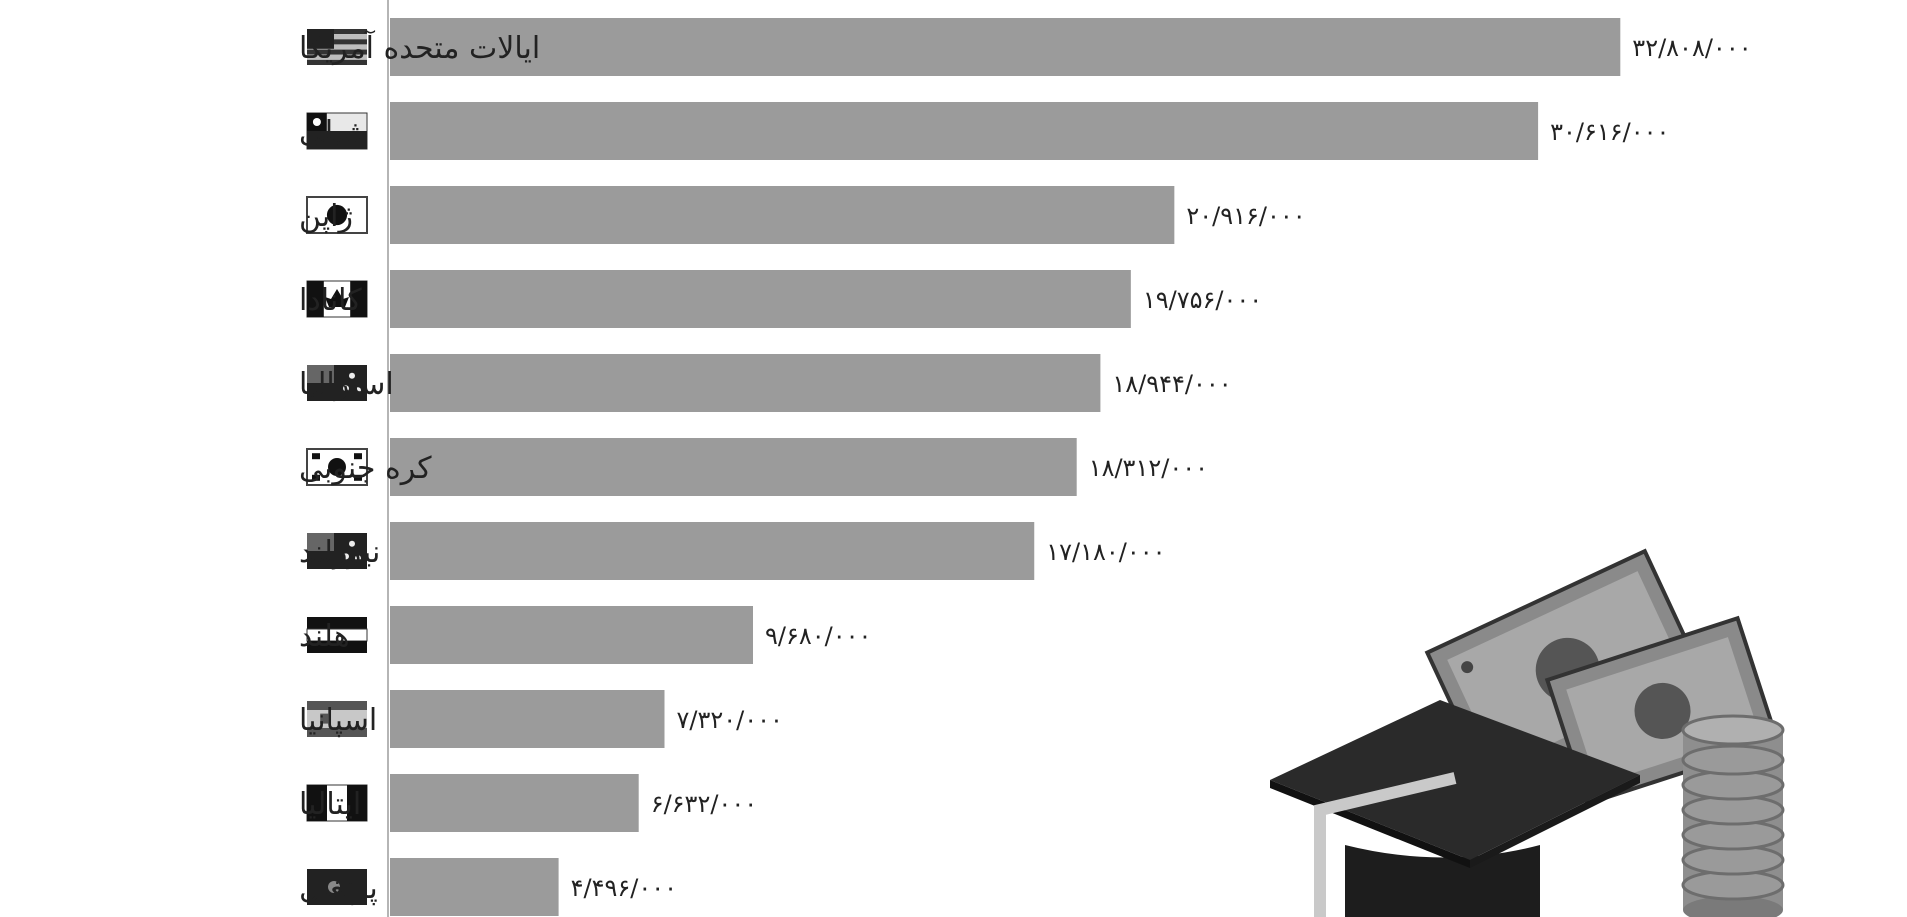 The image size is (1907, 917). I want to click on value-label-2: ۲۰/۹۱۶/۰۰۰, so click(1245, 216).